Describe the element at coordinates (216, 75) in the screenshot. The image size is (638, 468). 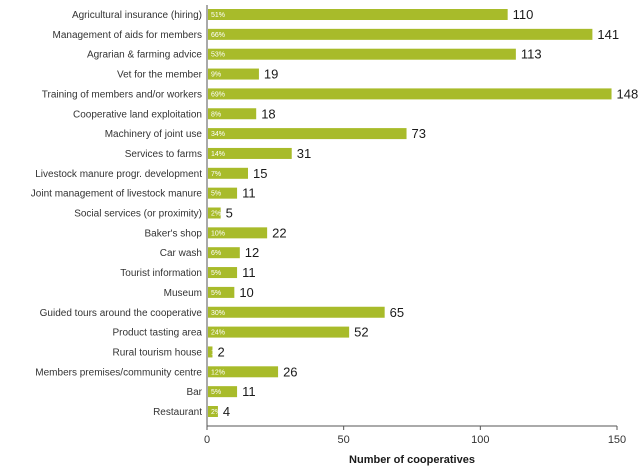
I see `percent-label: 9%` at that location.